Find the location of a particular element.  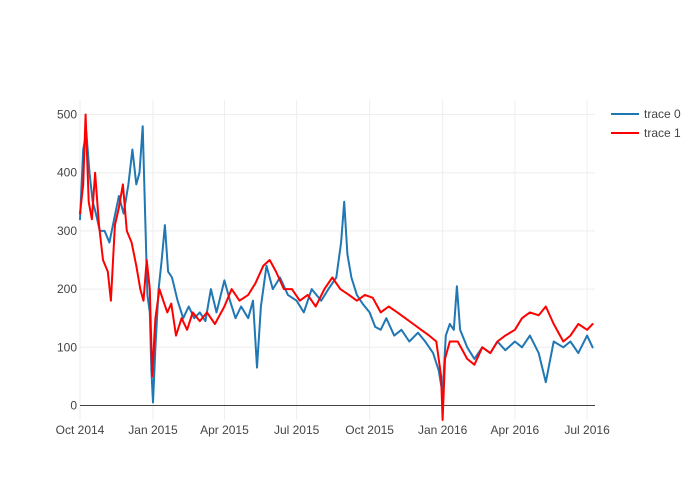

y-tick-label: 200 is located at coordinates (67, 289).